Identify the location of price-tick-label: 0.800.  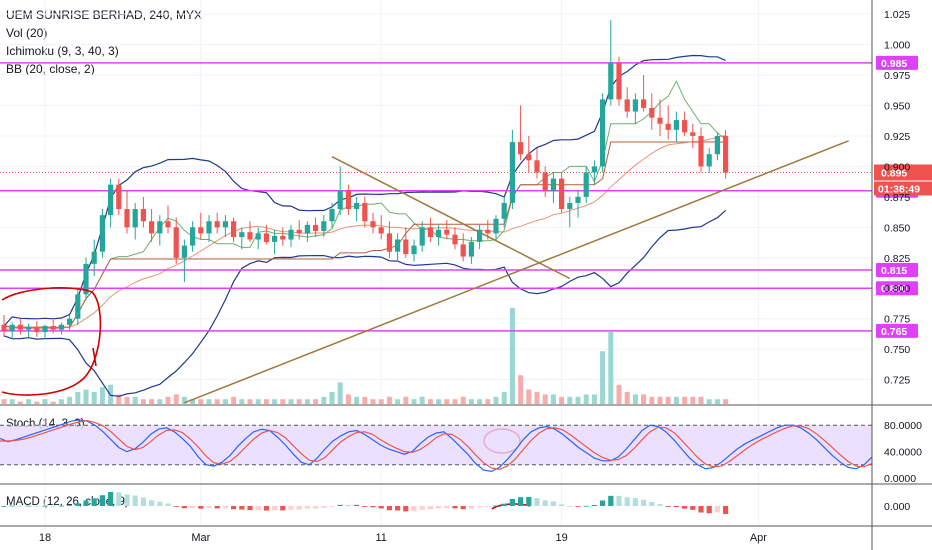
(897, 289).